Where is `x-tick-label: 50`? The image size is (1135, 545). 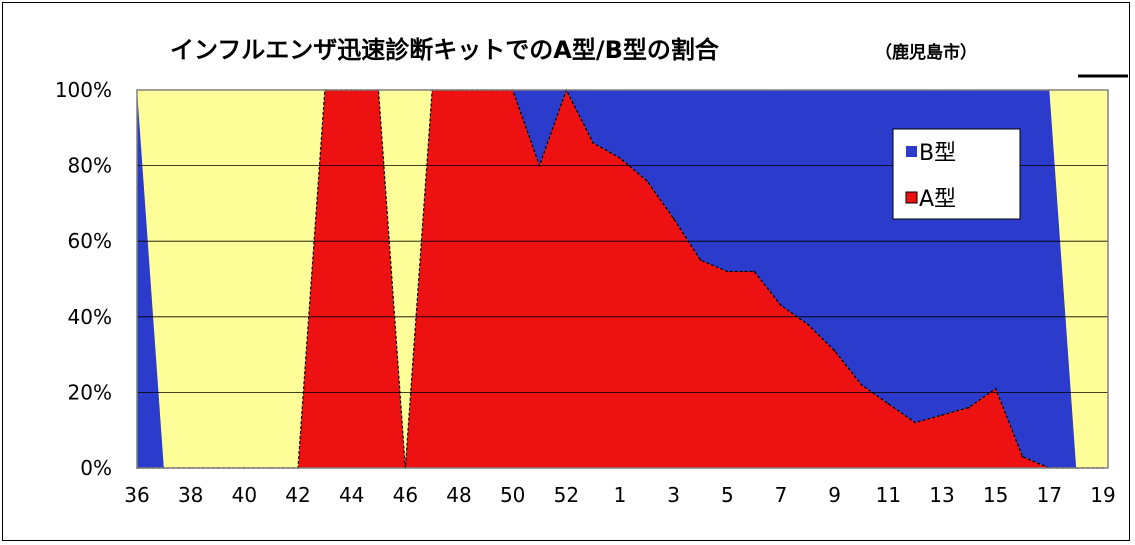 x-tick-label: 50 is located at coordinates (512, 495).